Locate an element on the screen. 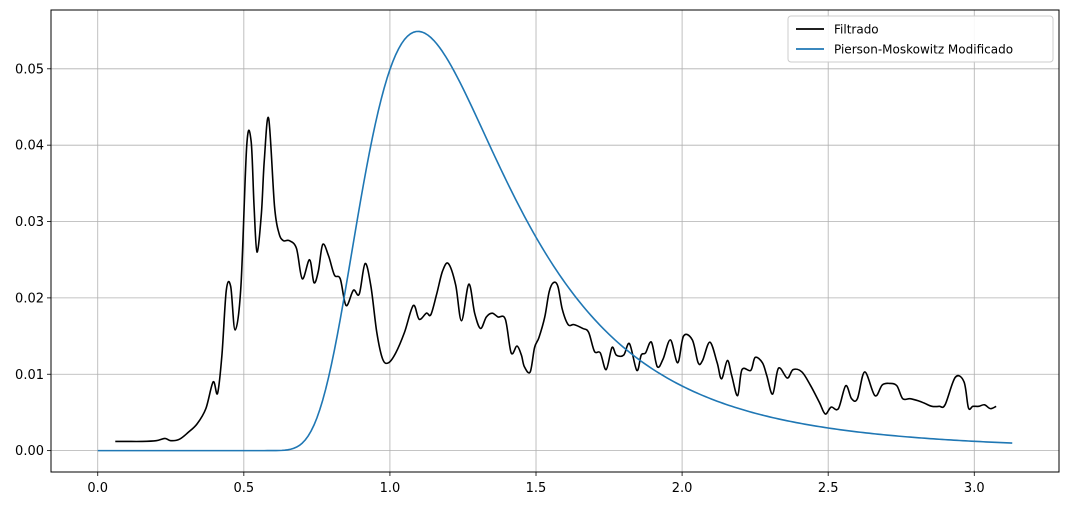  y-tick-label: 0.02 is located at coordinates (29, 298).